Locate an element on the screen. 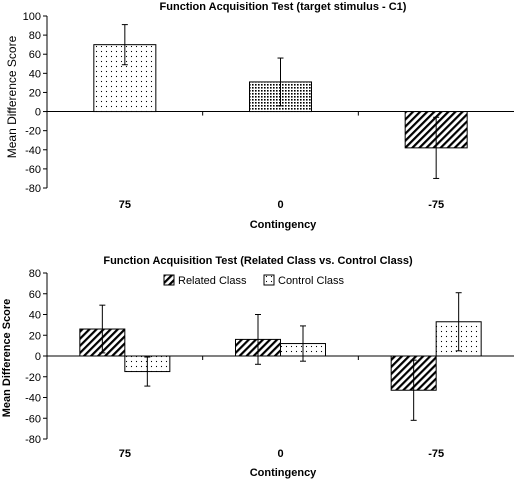 The width and height of the screenshot is (519, 480). c2-category-label: 0 is located at coordinates (280, 454).